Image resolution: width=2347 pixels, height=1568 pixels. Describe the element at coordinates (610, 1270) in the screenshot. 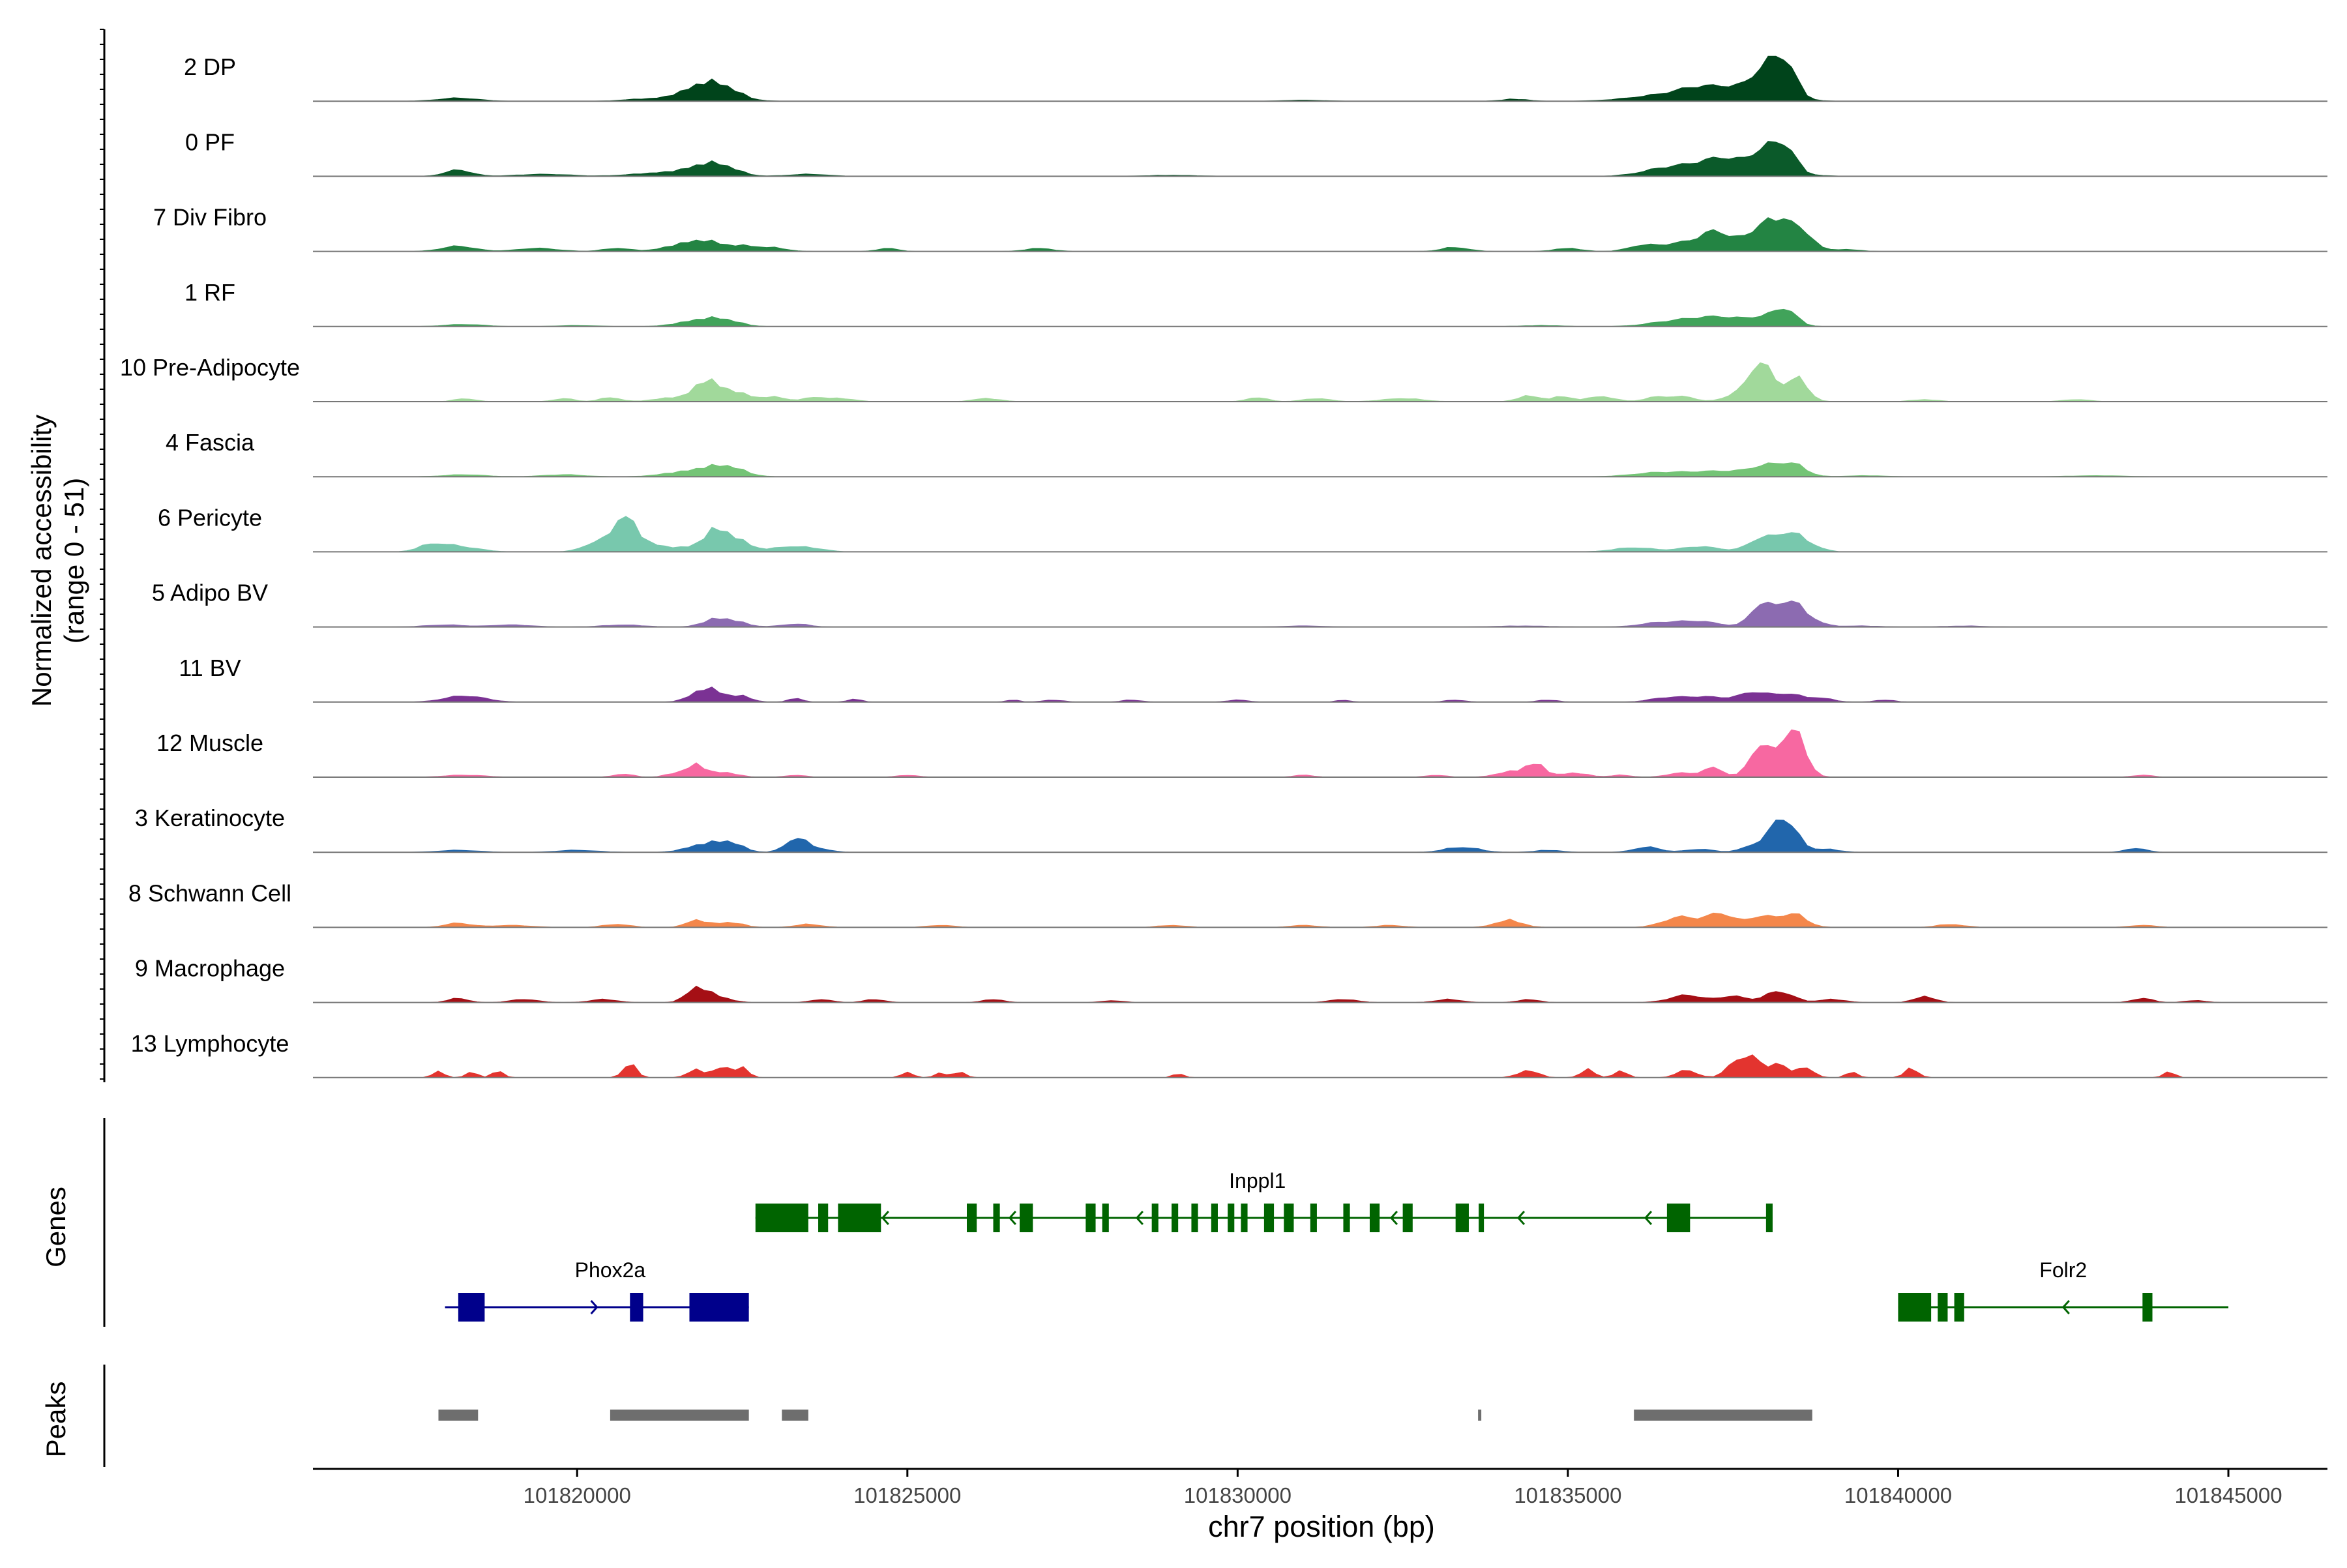

I see `gene-label: Phox2a` at that location.